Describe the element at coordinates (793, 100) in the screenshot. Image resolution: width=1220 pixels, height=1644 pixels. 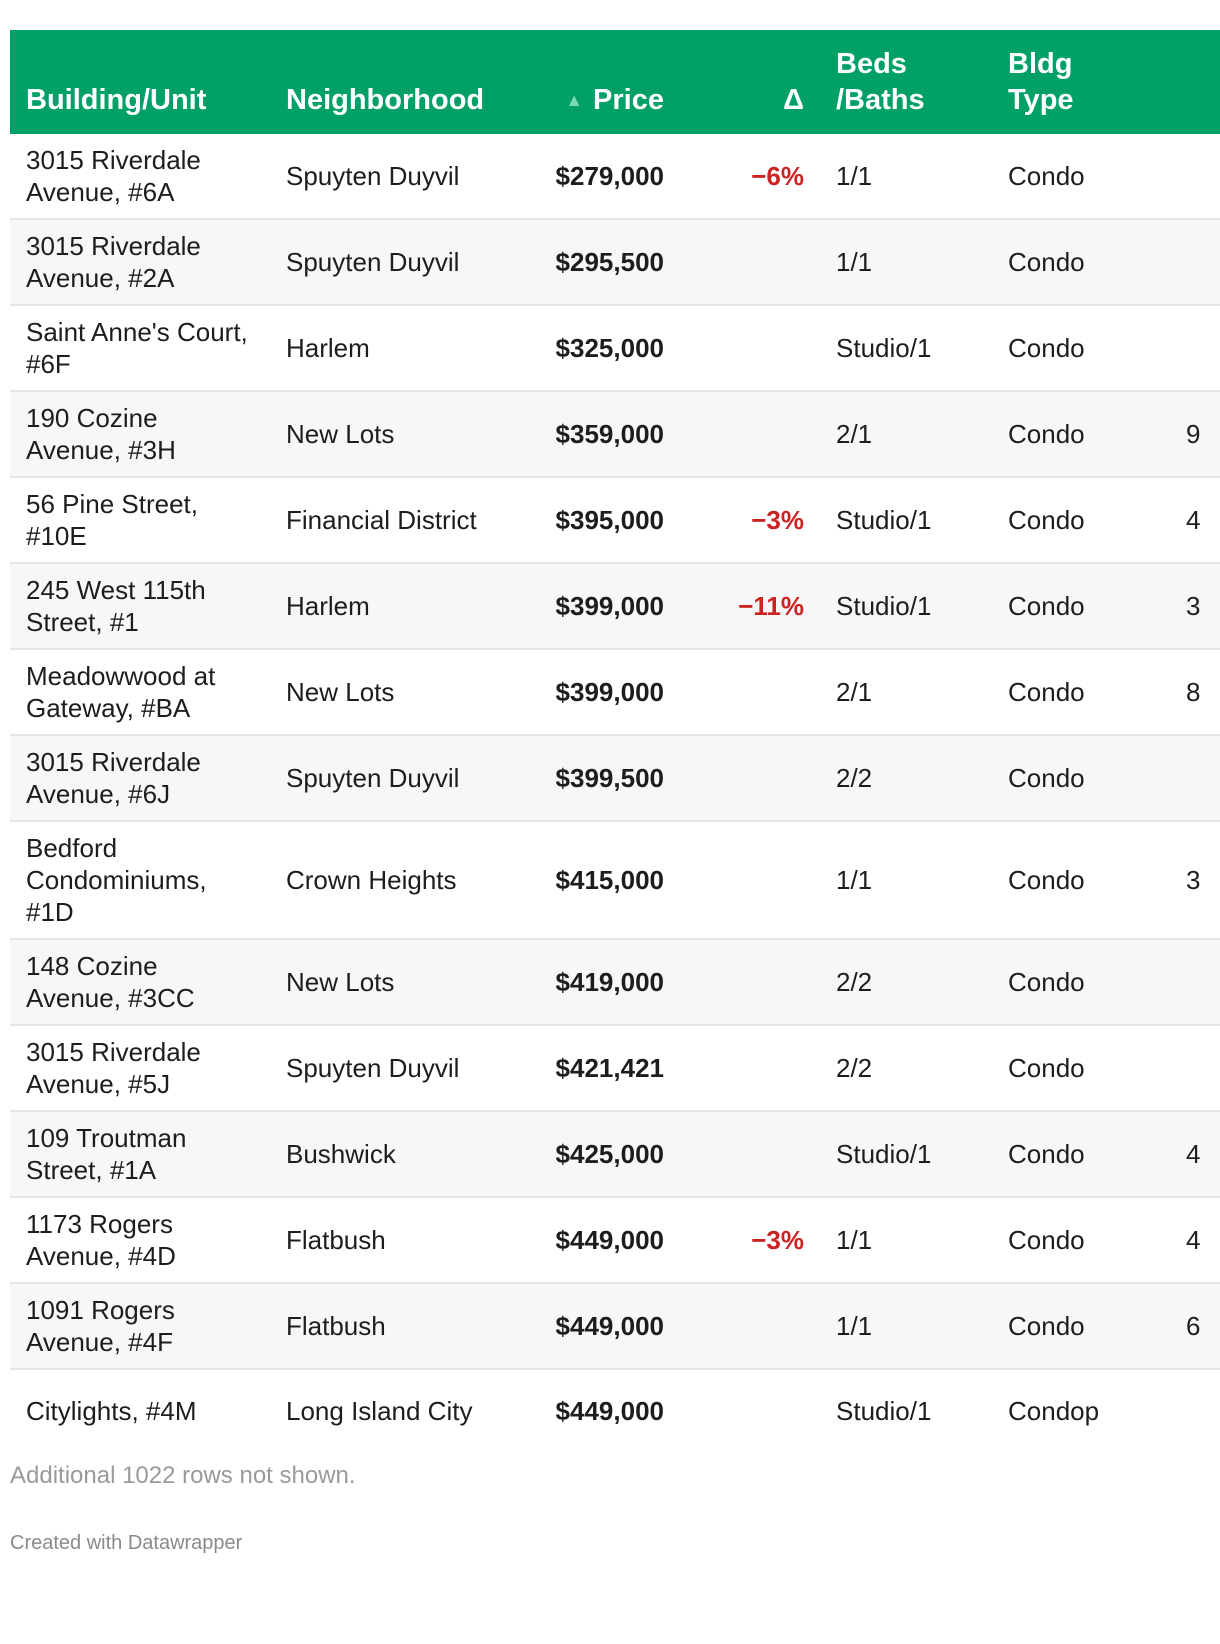
I see `header-delta: Δ` at that location.